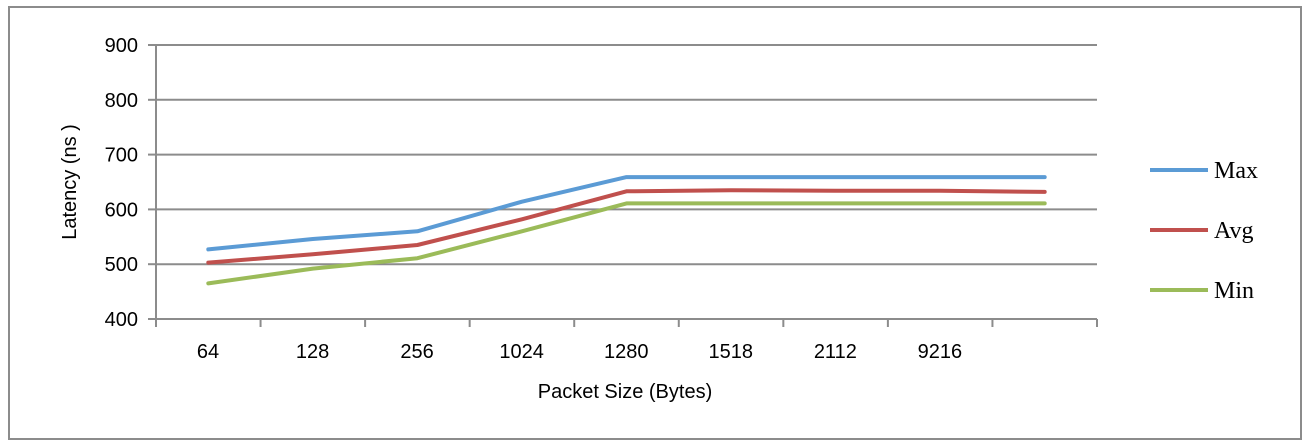 The width and height of the screenshot is (1310, 446). What do you see at coordinates (416, 352) in the screenshot?
I see `x-tick-label: 256` at bounding box center [416, 352].